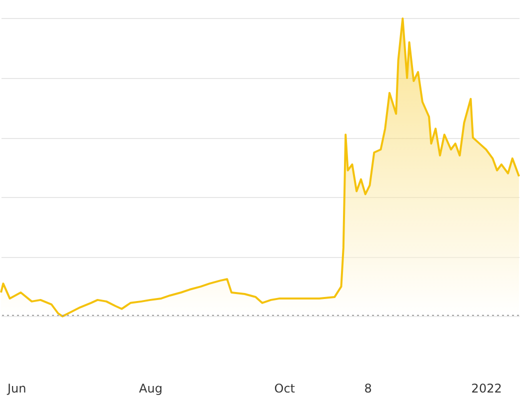  Describe the element at coordinates (486, 389) in the screenshot. I see `x-tick-label: 2022` at that location.